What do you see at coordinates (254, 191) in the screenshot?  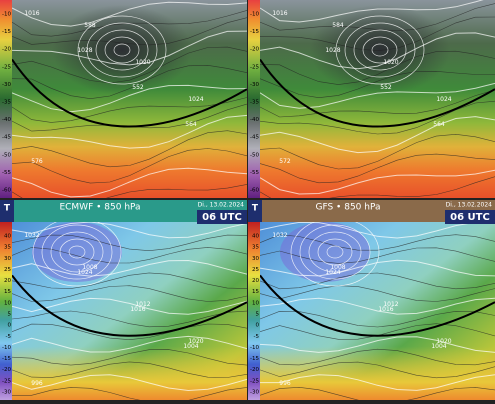 I see `colorbar-label: -60` at bounding box center [254, 191].